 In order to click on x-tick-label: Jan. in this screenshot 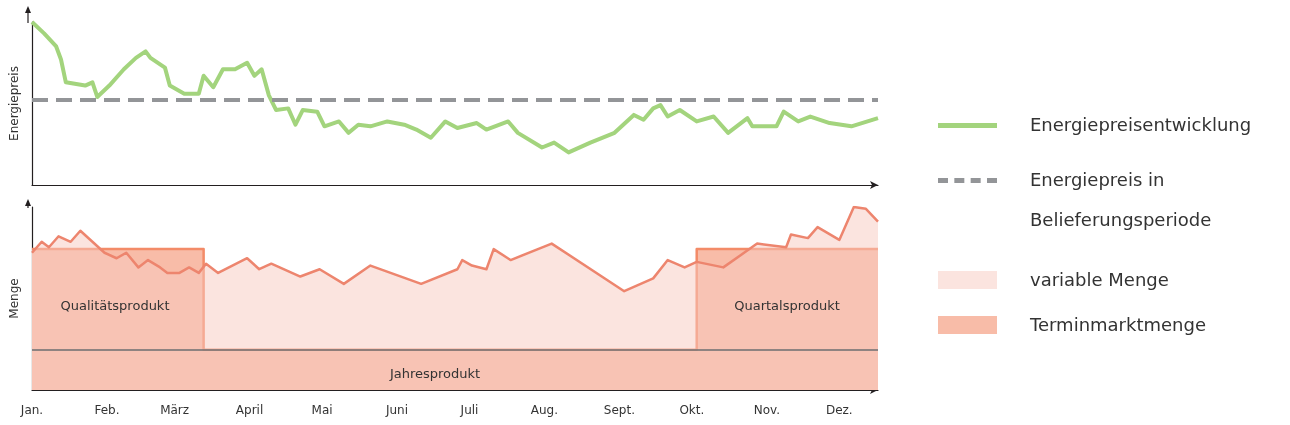, I will do `click(31, 410)`.